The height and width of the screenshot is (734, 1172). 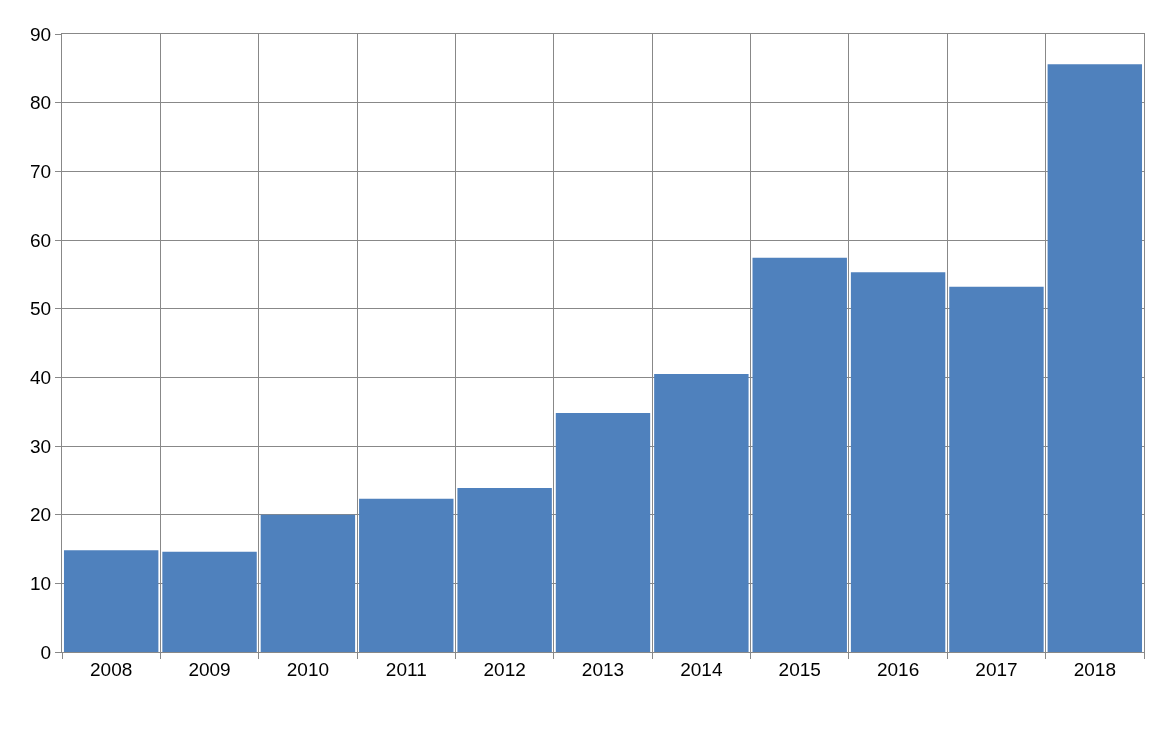 What do you see at coordinates (41, 309) in the screenshot?
I see `y-tick-label: 50` at bounding box center [41, 309].